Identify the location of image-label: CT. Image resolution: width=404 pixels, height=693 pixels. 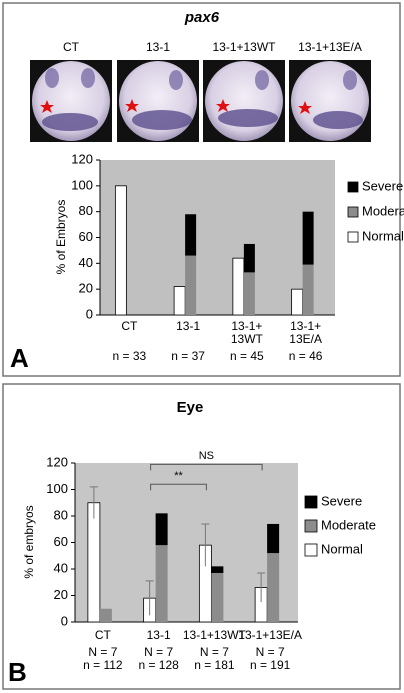
(71, 47).